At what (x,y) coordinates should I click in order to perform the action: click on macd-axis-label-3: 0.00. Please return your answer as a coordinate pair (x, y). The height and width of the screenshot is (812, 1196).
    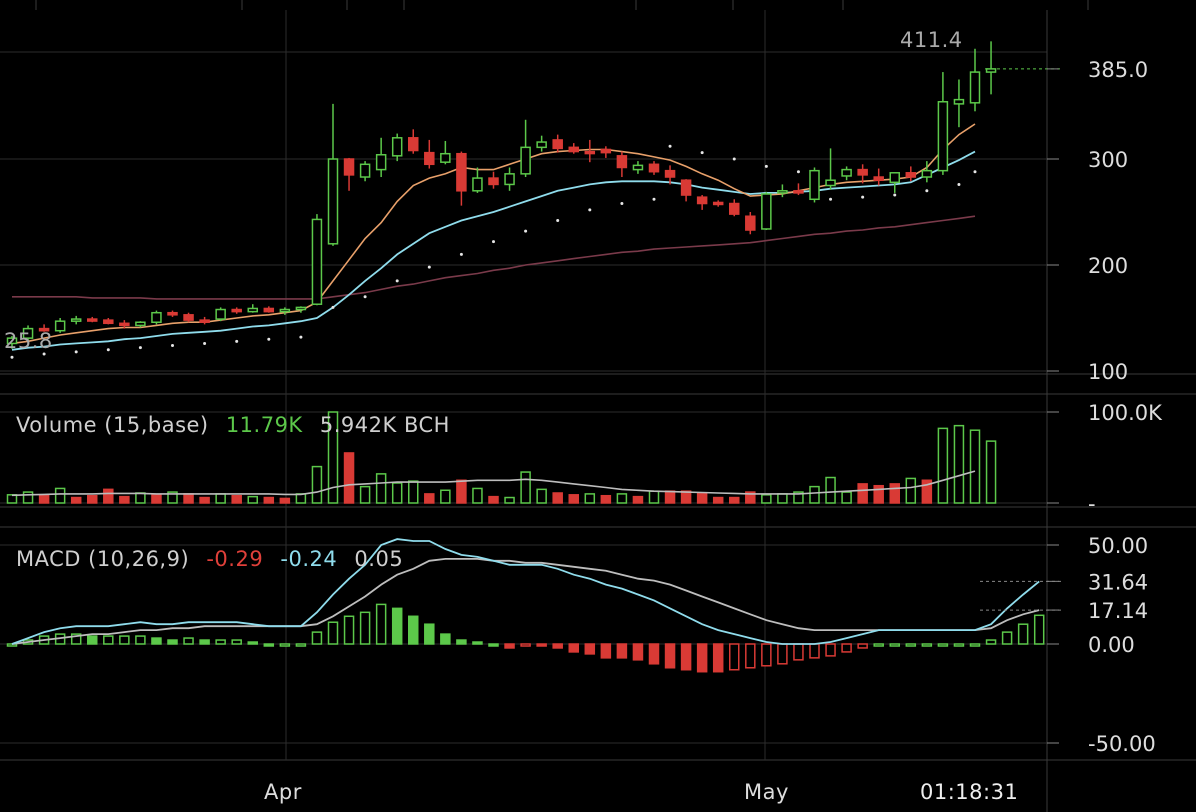
    Looking at the image, I should click on (1111, 645).